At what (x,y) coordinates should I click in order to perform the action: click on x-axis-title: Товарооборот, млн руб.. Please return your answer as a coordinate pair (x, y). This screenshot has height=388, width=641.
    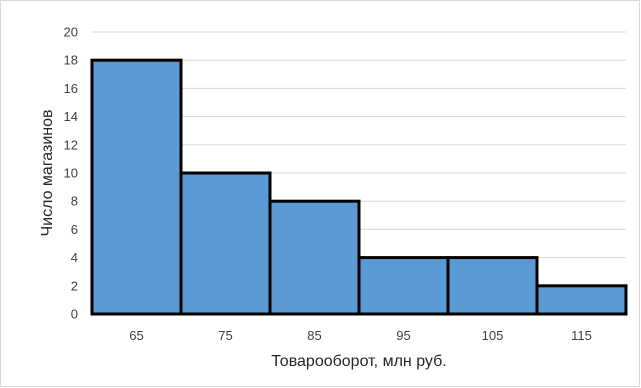
    Looking at the image, I should click on (358, 361).